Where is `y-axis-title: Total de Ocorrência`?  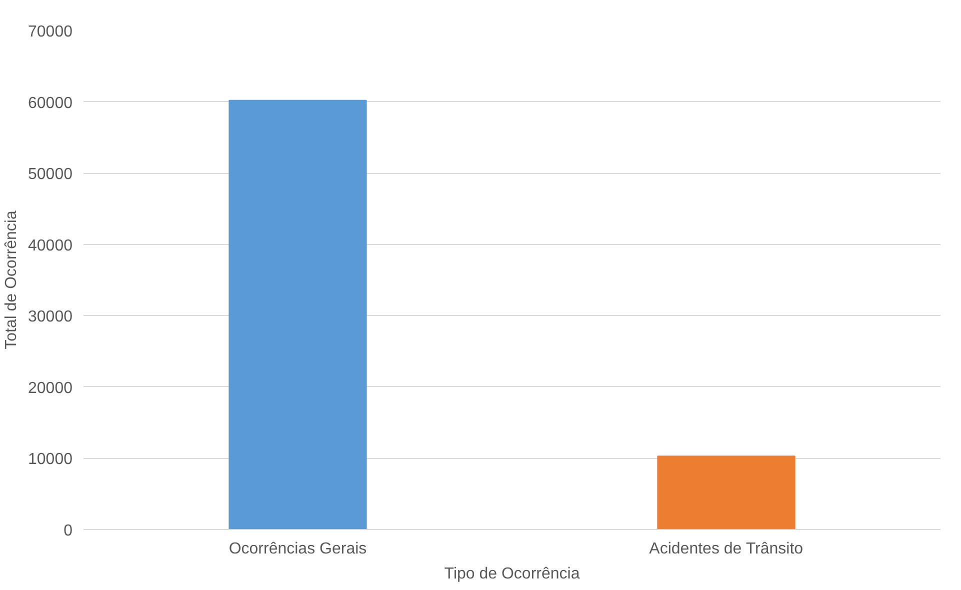 y-axis-title: Total de Ocorrência is located at coordinates (11, 280).